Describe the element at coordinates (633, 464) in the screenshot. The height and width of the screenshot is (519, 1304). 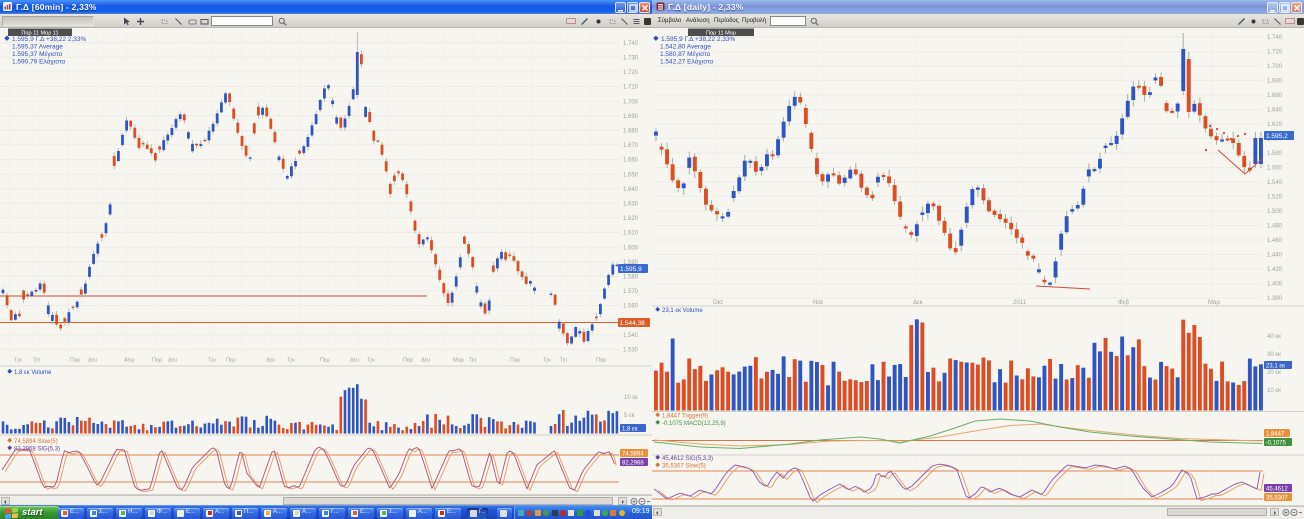
I see `svg-text: 82,2968` at that location.